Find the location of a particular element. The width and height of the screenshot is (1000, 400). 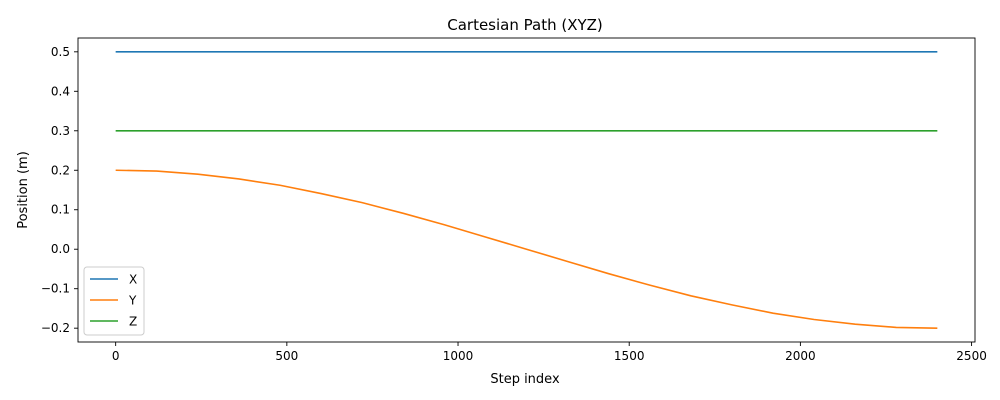

chart-title: Cartesian Path (XYZ) is located at coordinates (525, 25).